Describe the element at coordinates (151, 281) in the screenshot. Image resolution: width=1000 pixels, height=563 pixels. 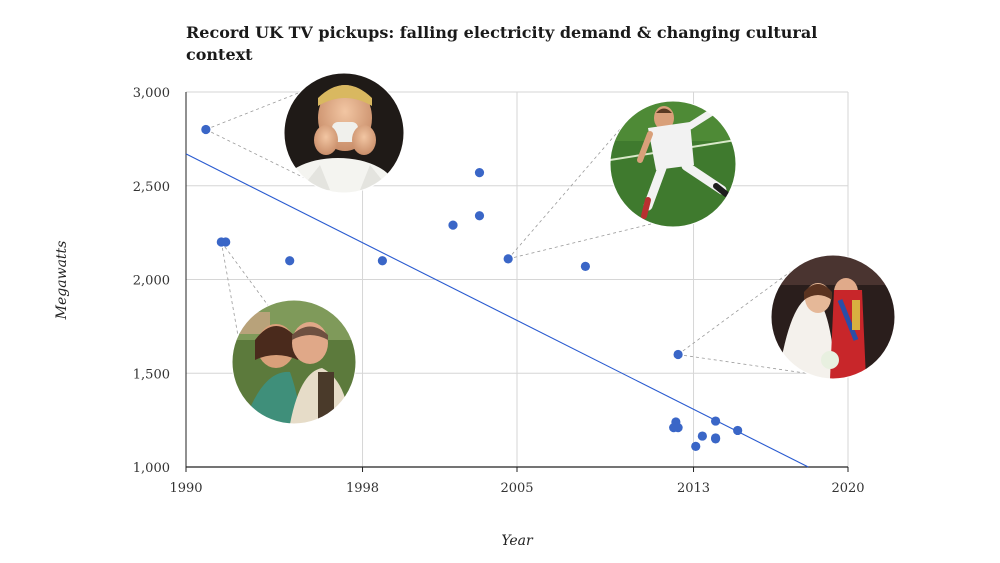
I see `y-tick-label: 2,000` at that location.